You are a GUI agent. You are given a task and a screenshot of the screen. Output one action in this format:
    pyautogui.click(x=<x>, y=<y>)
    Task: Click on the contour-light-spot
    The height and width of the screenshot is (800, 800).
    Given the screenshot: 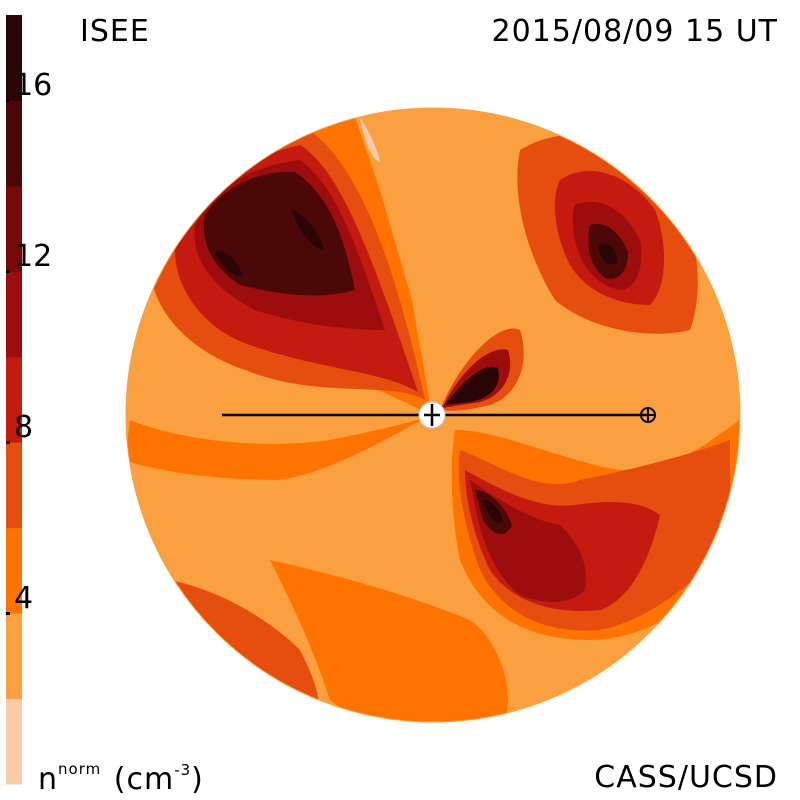 What is the action you would take?
    pyautogui.click(x=550, y=390)
    